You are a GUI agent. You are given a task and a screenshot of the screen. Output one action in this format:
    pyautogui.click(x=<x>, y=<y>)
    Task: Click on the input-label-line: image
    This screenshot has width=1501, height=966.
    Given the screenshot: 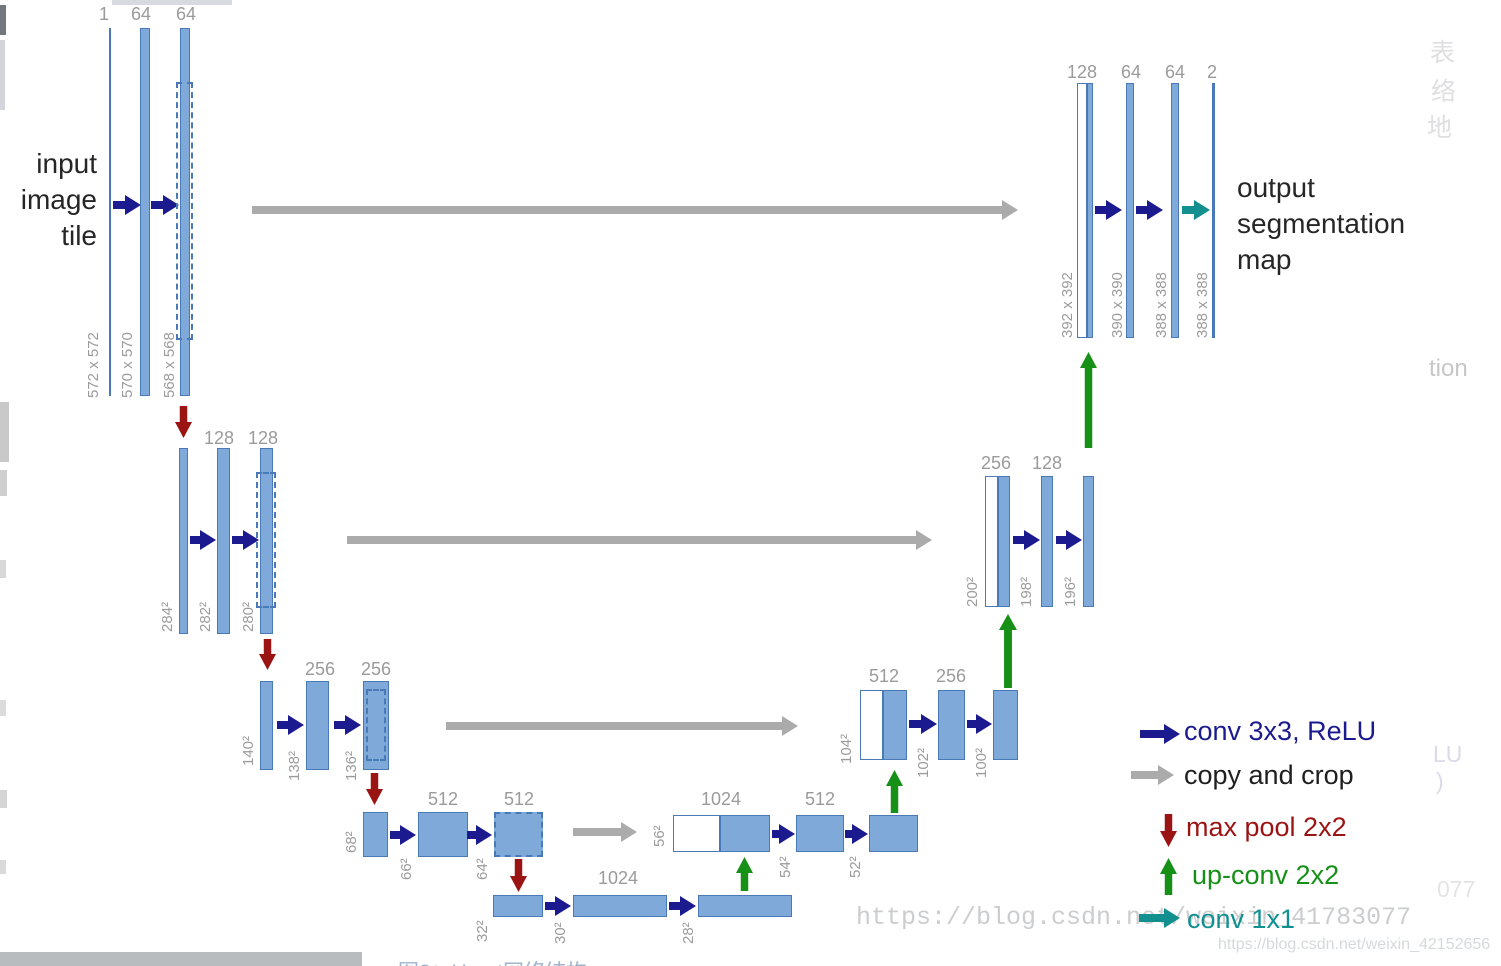 What is the action you would take?
    pyautogui.click(x=58, y=199)
    